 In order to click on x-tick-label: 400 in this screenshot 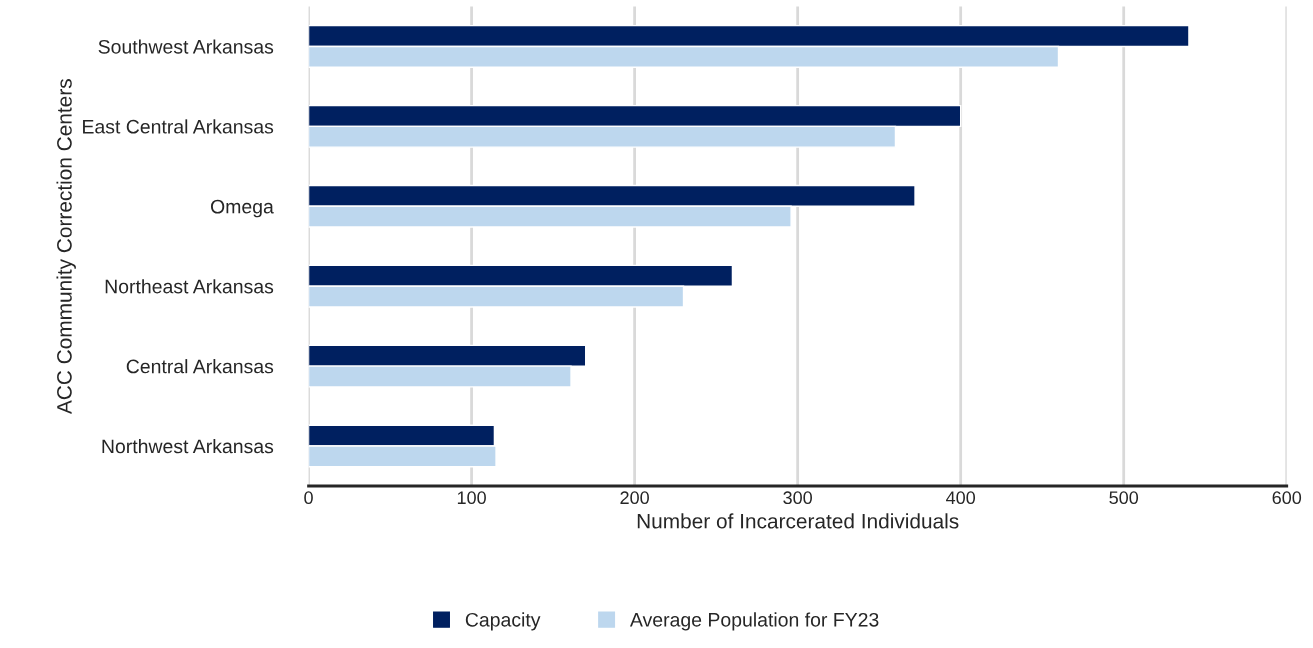, I will do `click(961, 498)`.